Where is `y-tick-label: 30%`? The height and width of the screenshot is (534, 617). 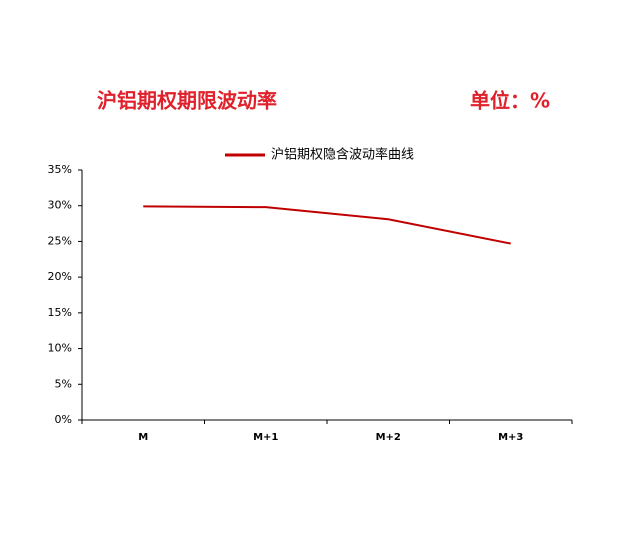
y-tick-label: 30% is located at coordinates (60, 205).